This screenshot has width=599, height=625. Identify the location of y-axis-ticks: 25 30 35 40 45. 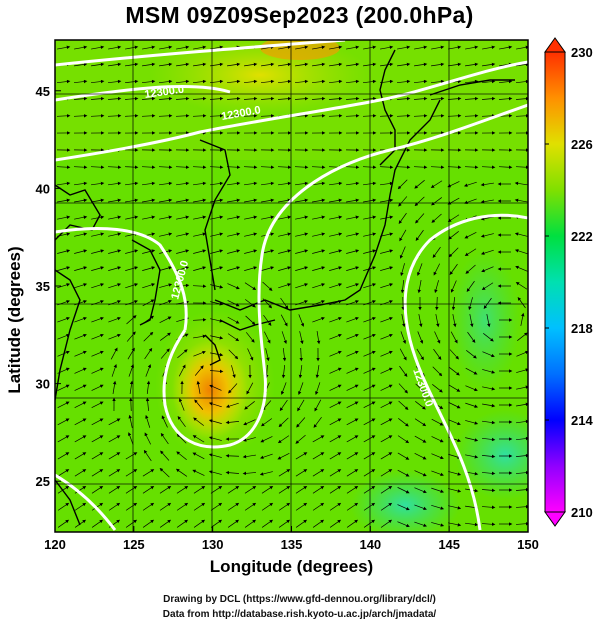
(48, 286).